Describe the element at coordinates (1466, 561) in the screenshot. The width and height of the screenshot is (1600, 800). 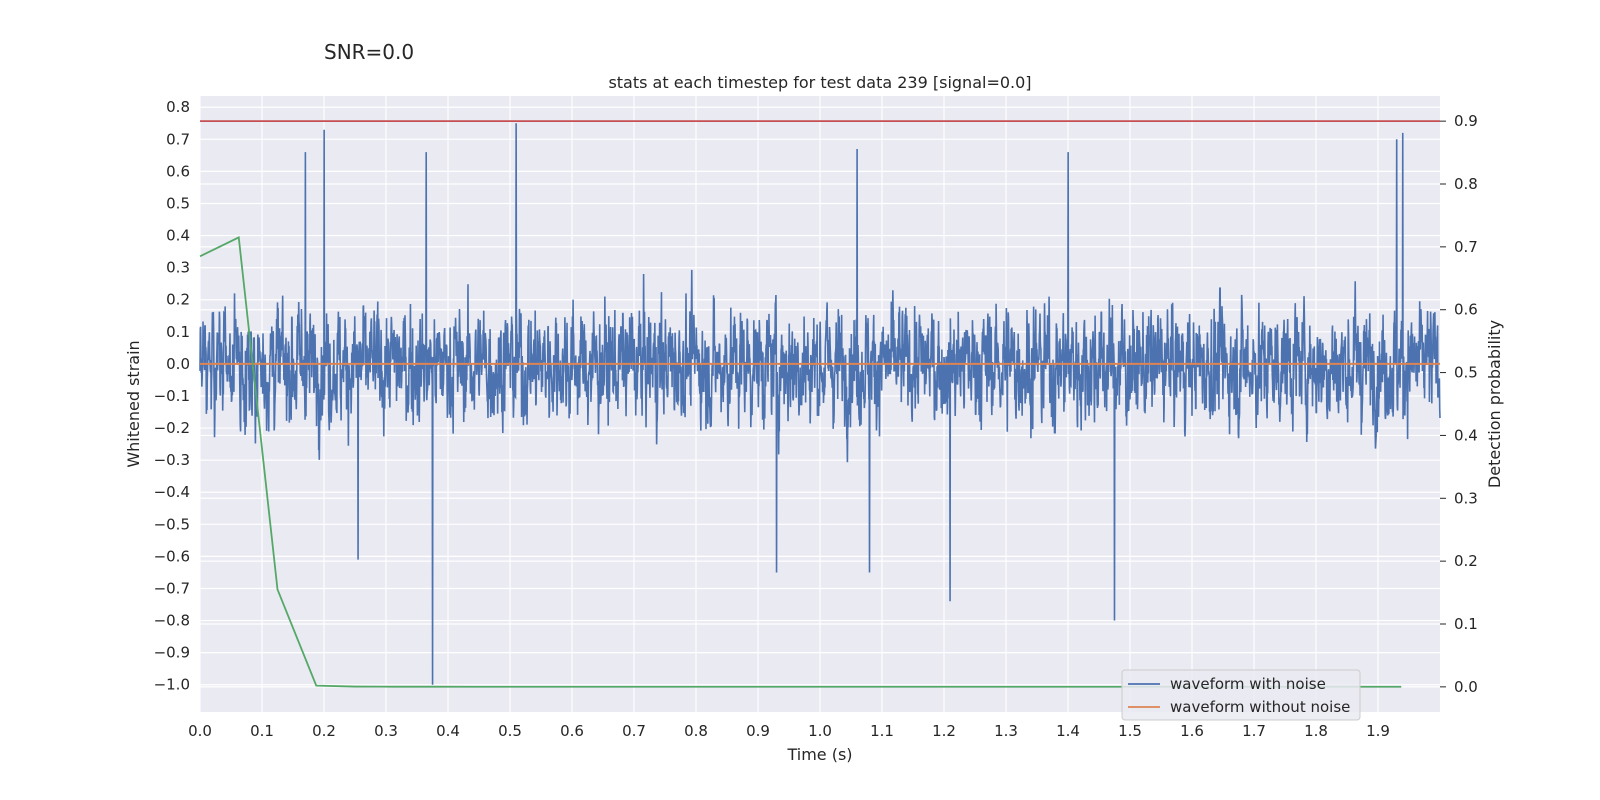
I see `y2-tick-label: 0.2` at that location.